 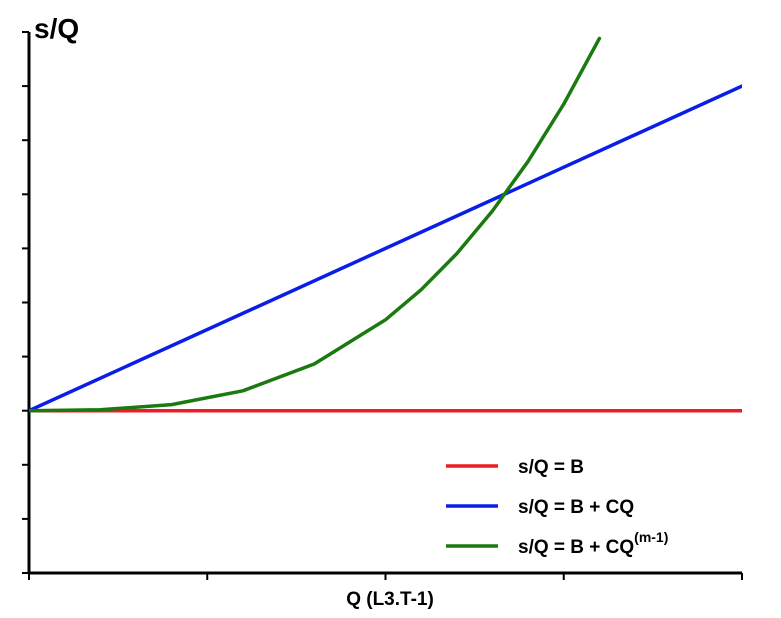 What do you see at coordinates (576, 507) in the screenshot?
I see `legend-label-2: s/Q = B + CQ` at bounding box center [576, 507].